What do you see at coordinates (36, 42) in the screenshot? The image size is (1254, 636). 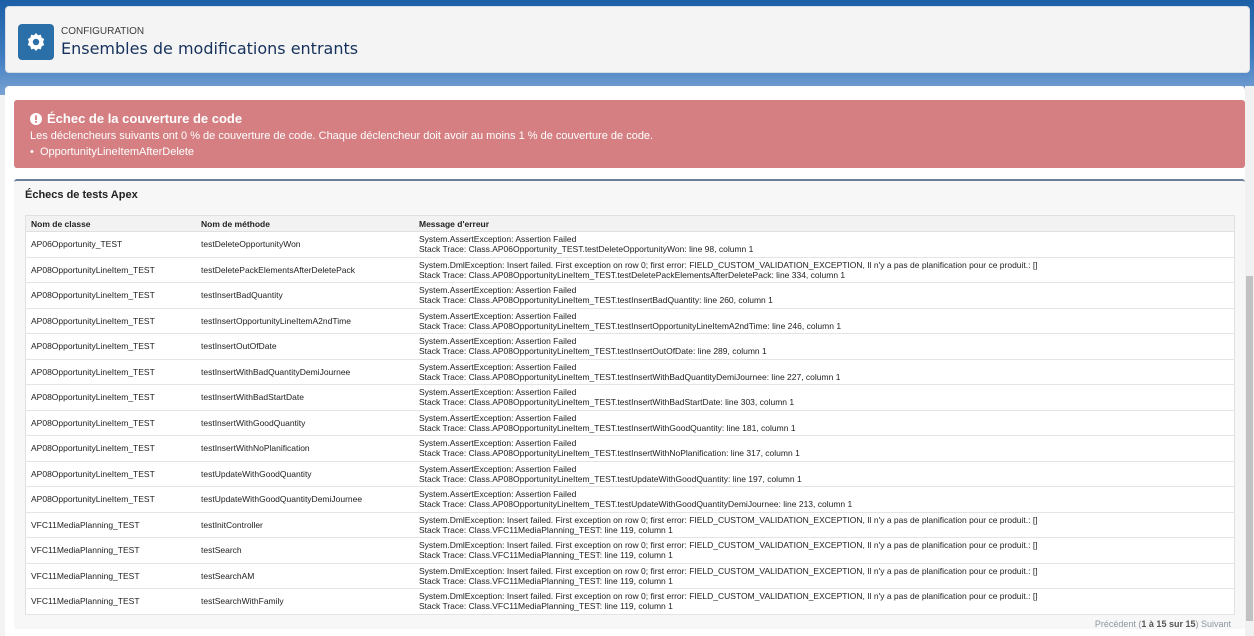 I see `gear-icon` at bounding box center [36, 42].